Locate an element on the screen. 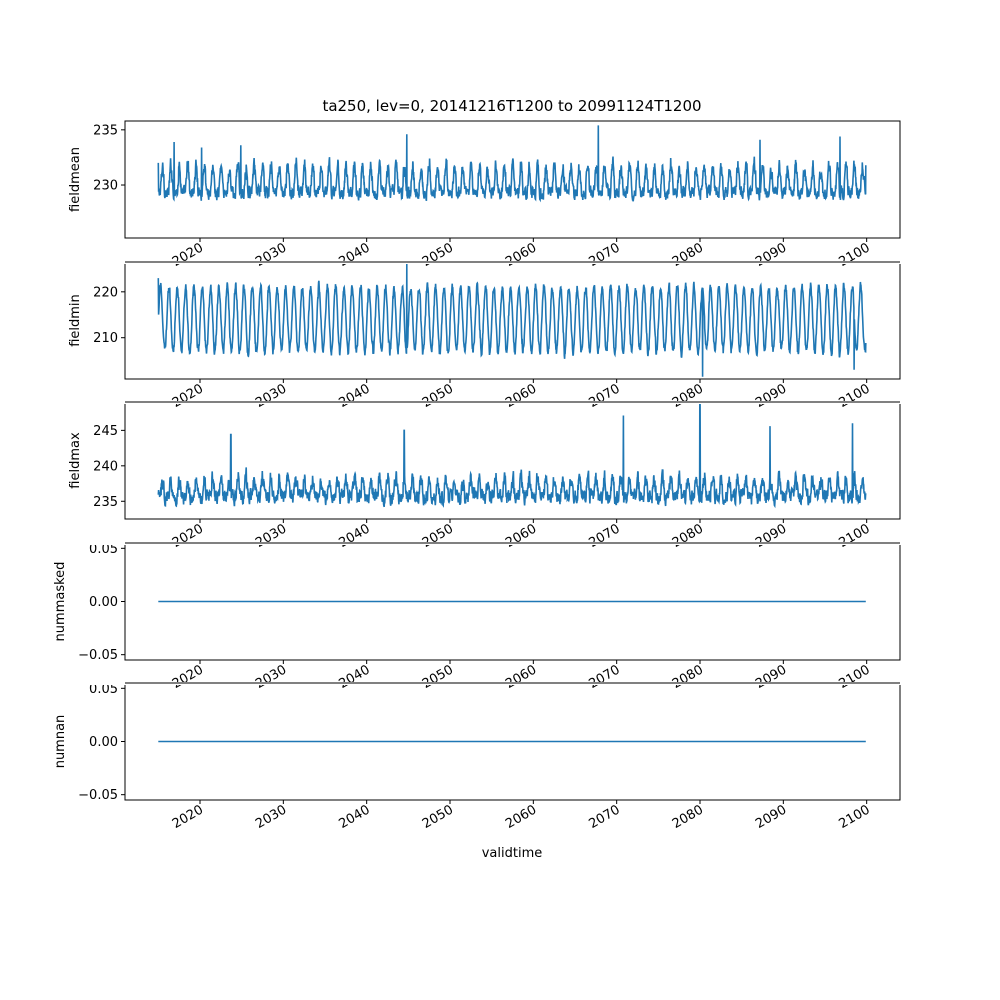 This screenshot has width=1000, height=1000. numnan-ytick-label: 0.00 is located at coordinates (103, 742).